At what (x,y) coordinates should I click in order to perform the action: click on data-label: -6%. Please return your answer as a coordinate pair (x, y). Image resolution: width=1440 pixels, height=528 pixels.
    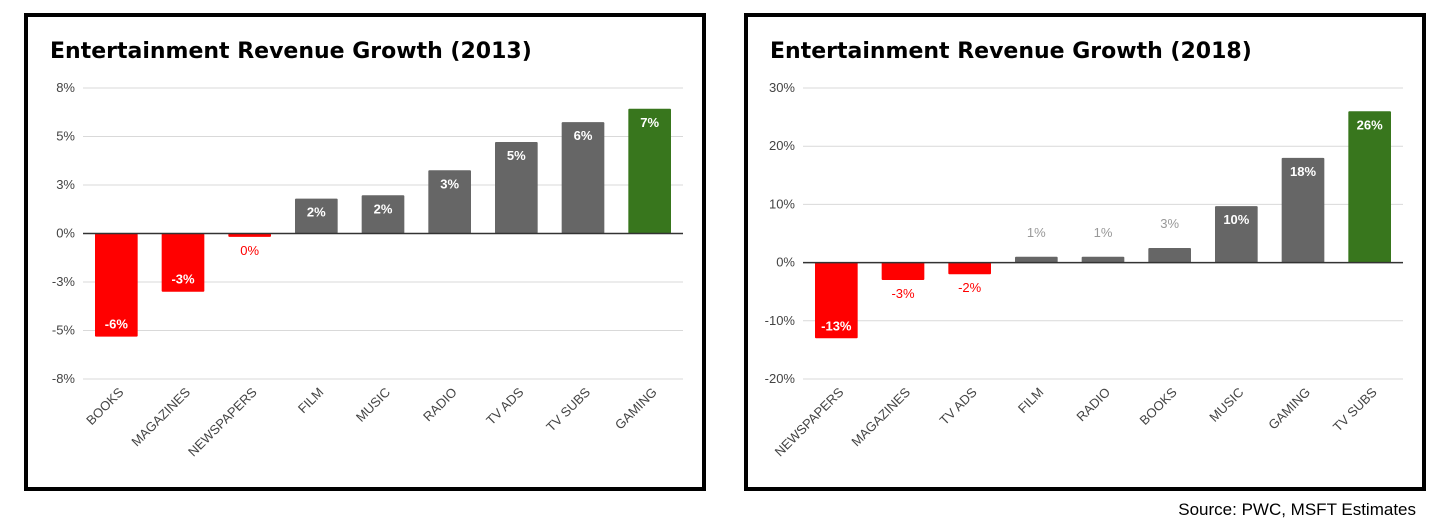
    Looking at the image, I should click on (117, 324).